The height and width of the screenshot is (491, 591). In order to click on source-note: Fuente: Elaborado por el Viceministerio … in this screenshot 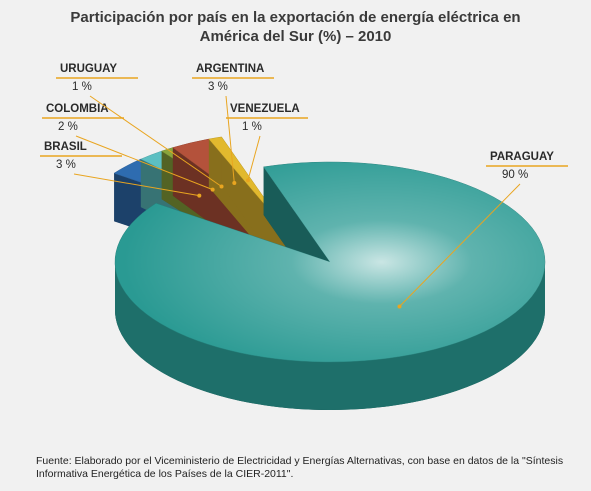, I will do `click(300, 467)`.